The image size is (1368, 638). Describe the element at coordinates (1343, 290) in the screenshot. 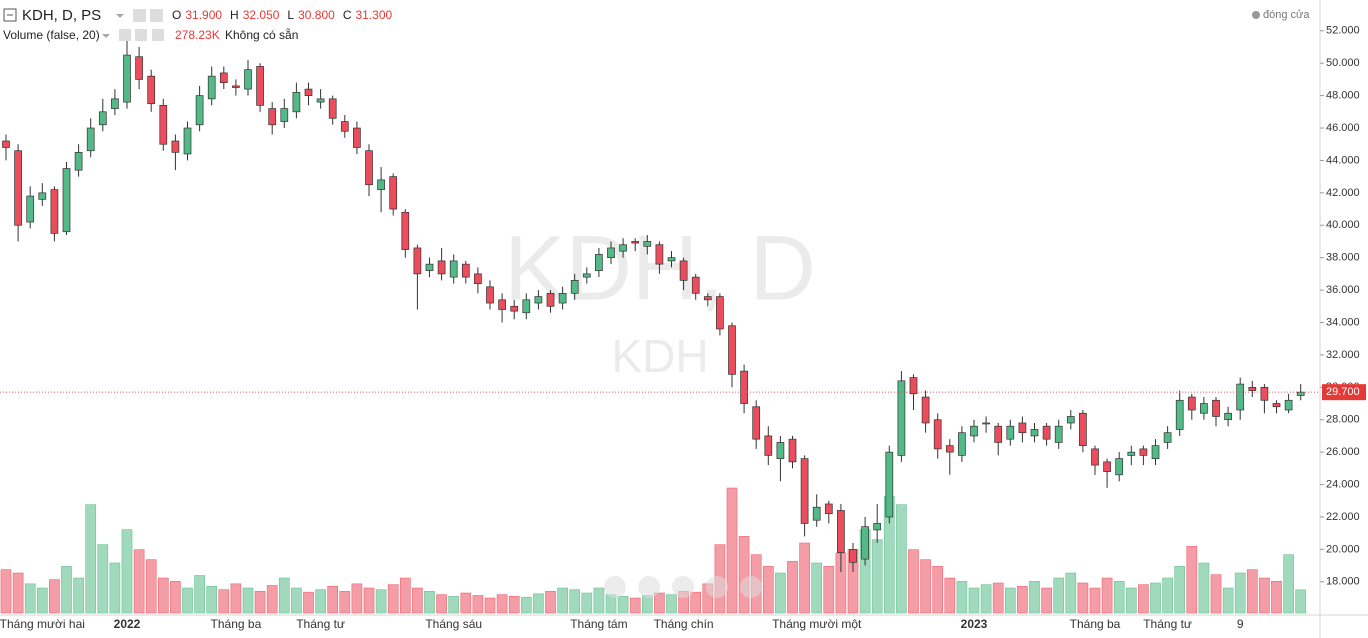

I see `y-tick-label: 36.000` at that location.